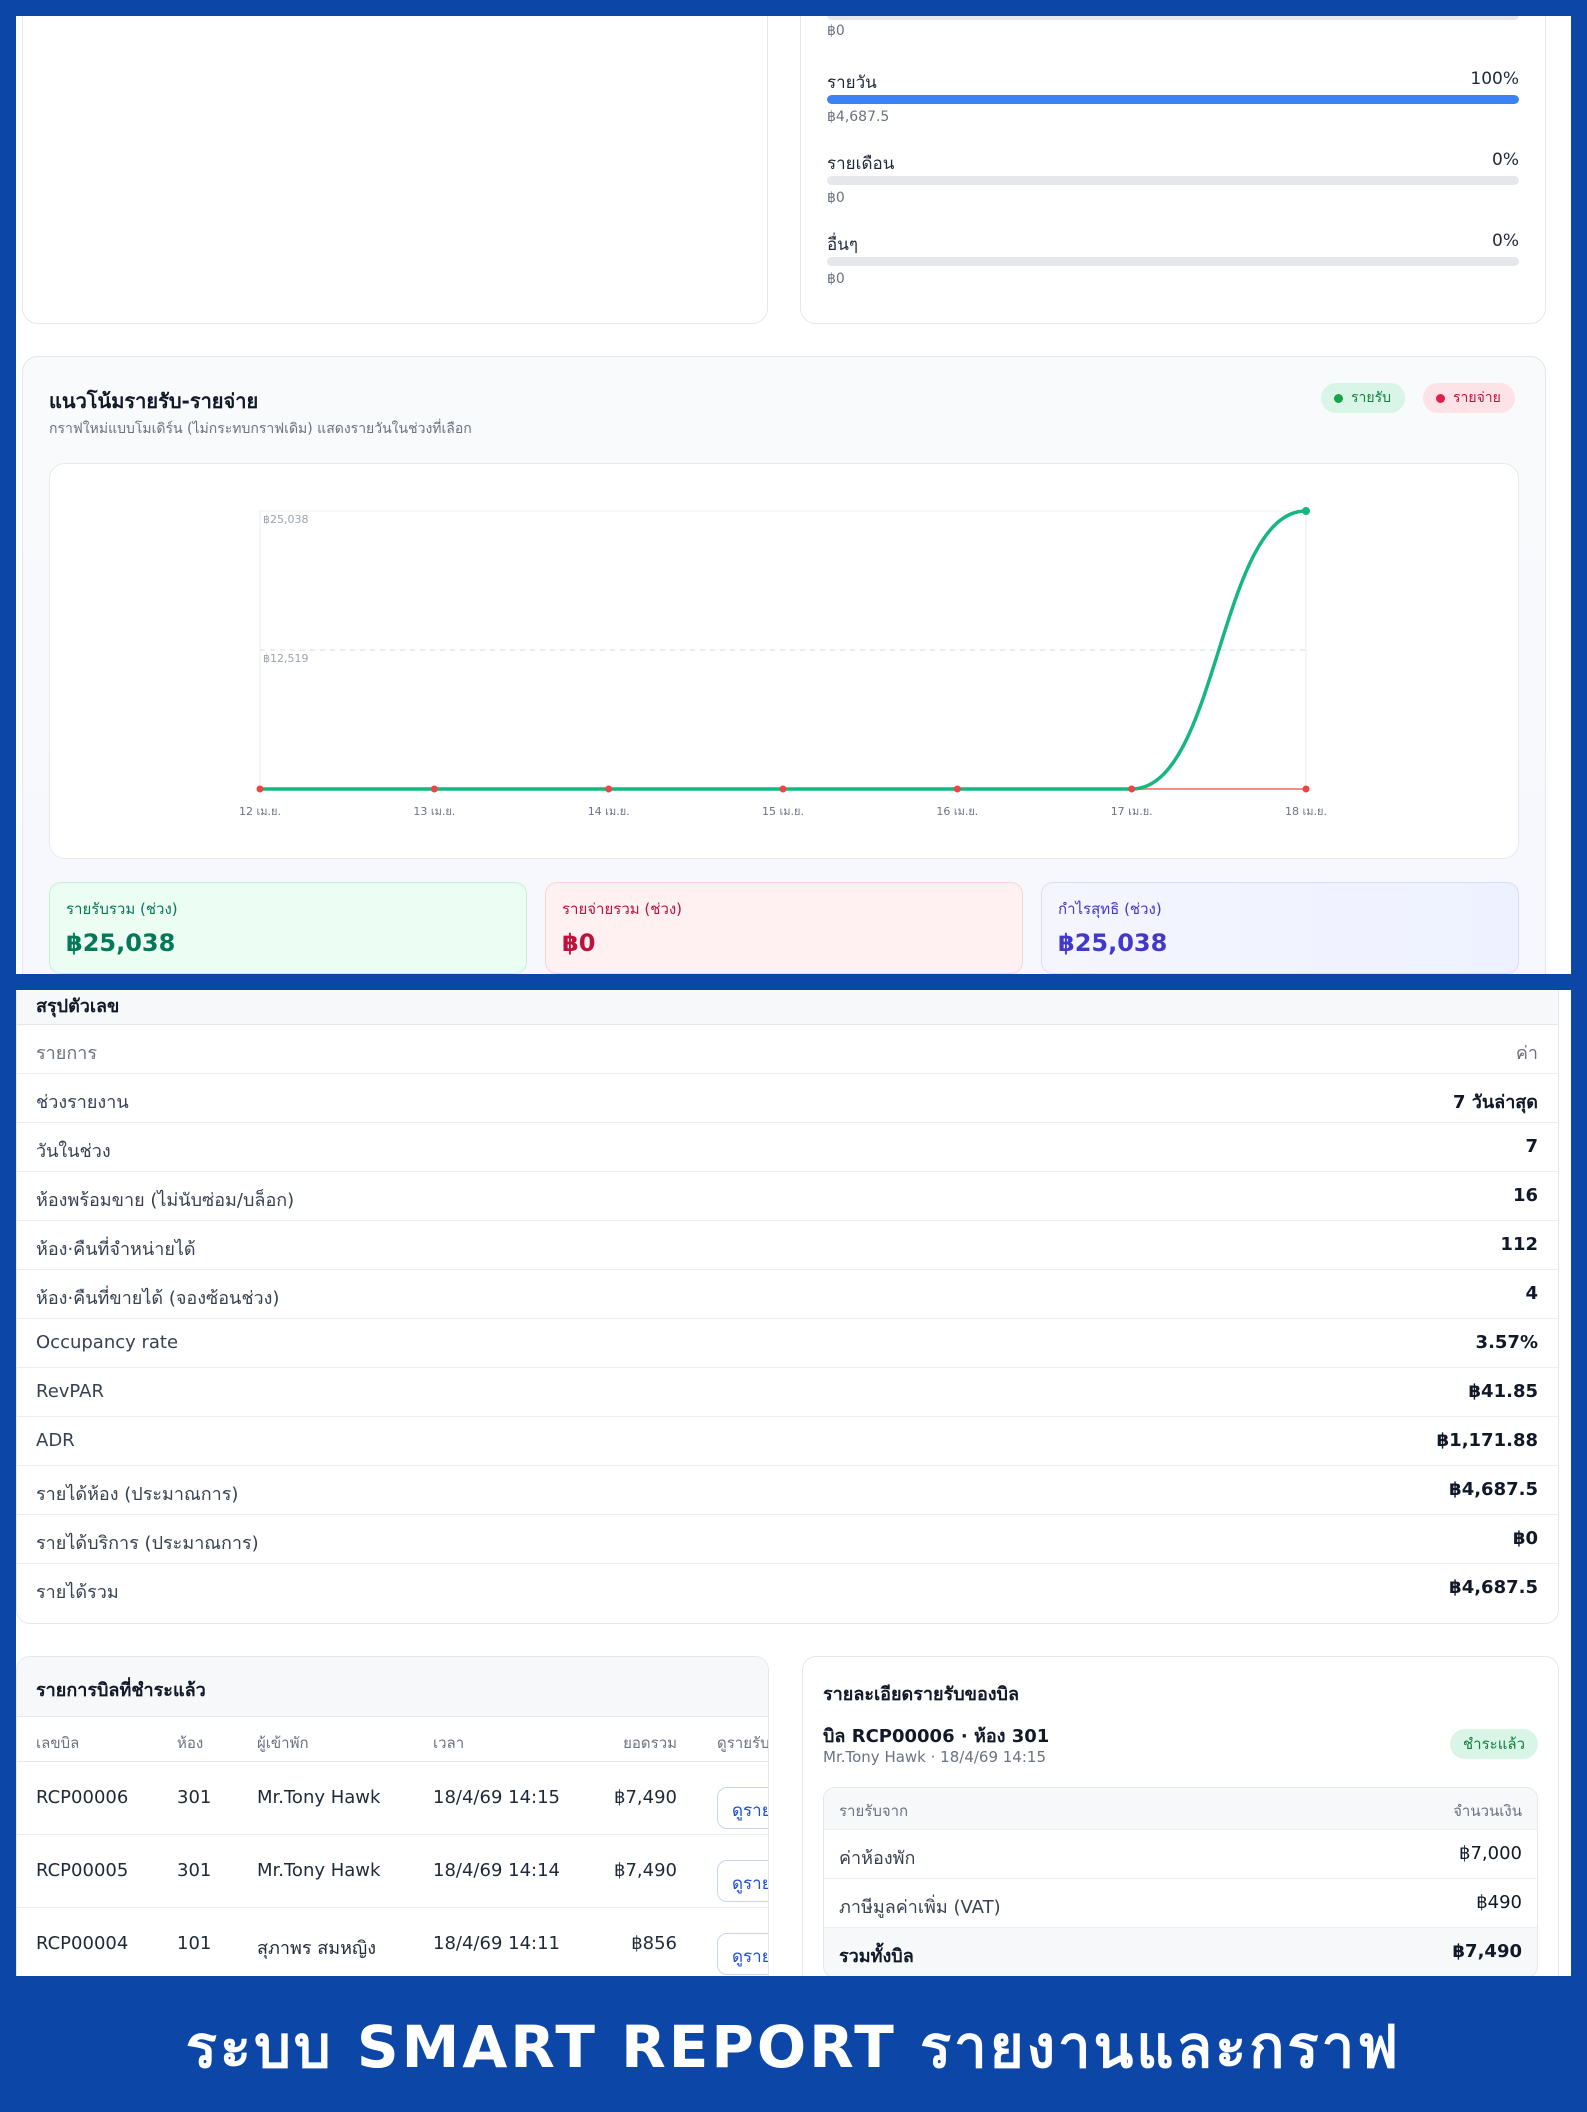 This screenshot has width=1587, height=2112. Describe the element at coordinates (107, 1342) in the screenshot. I see `summary-item: Occupancy rate` at that location.